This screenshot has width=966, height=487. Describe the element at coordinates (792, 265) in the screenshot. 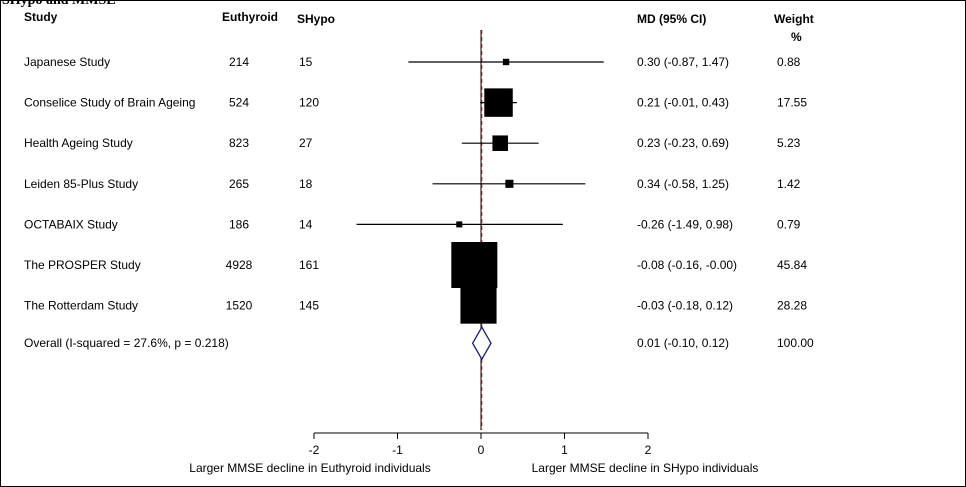

I see `weight-value: 45.84` at that location.